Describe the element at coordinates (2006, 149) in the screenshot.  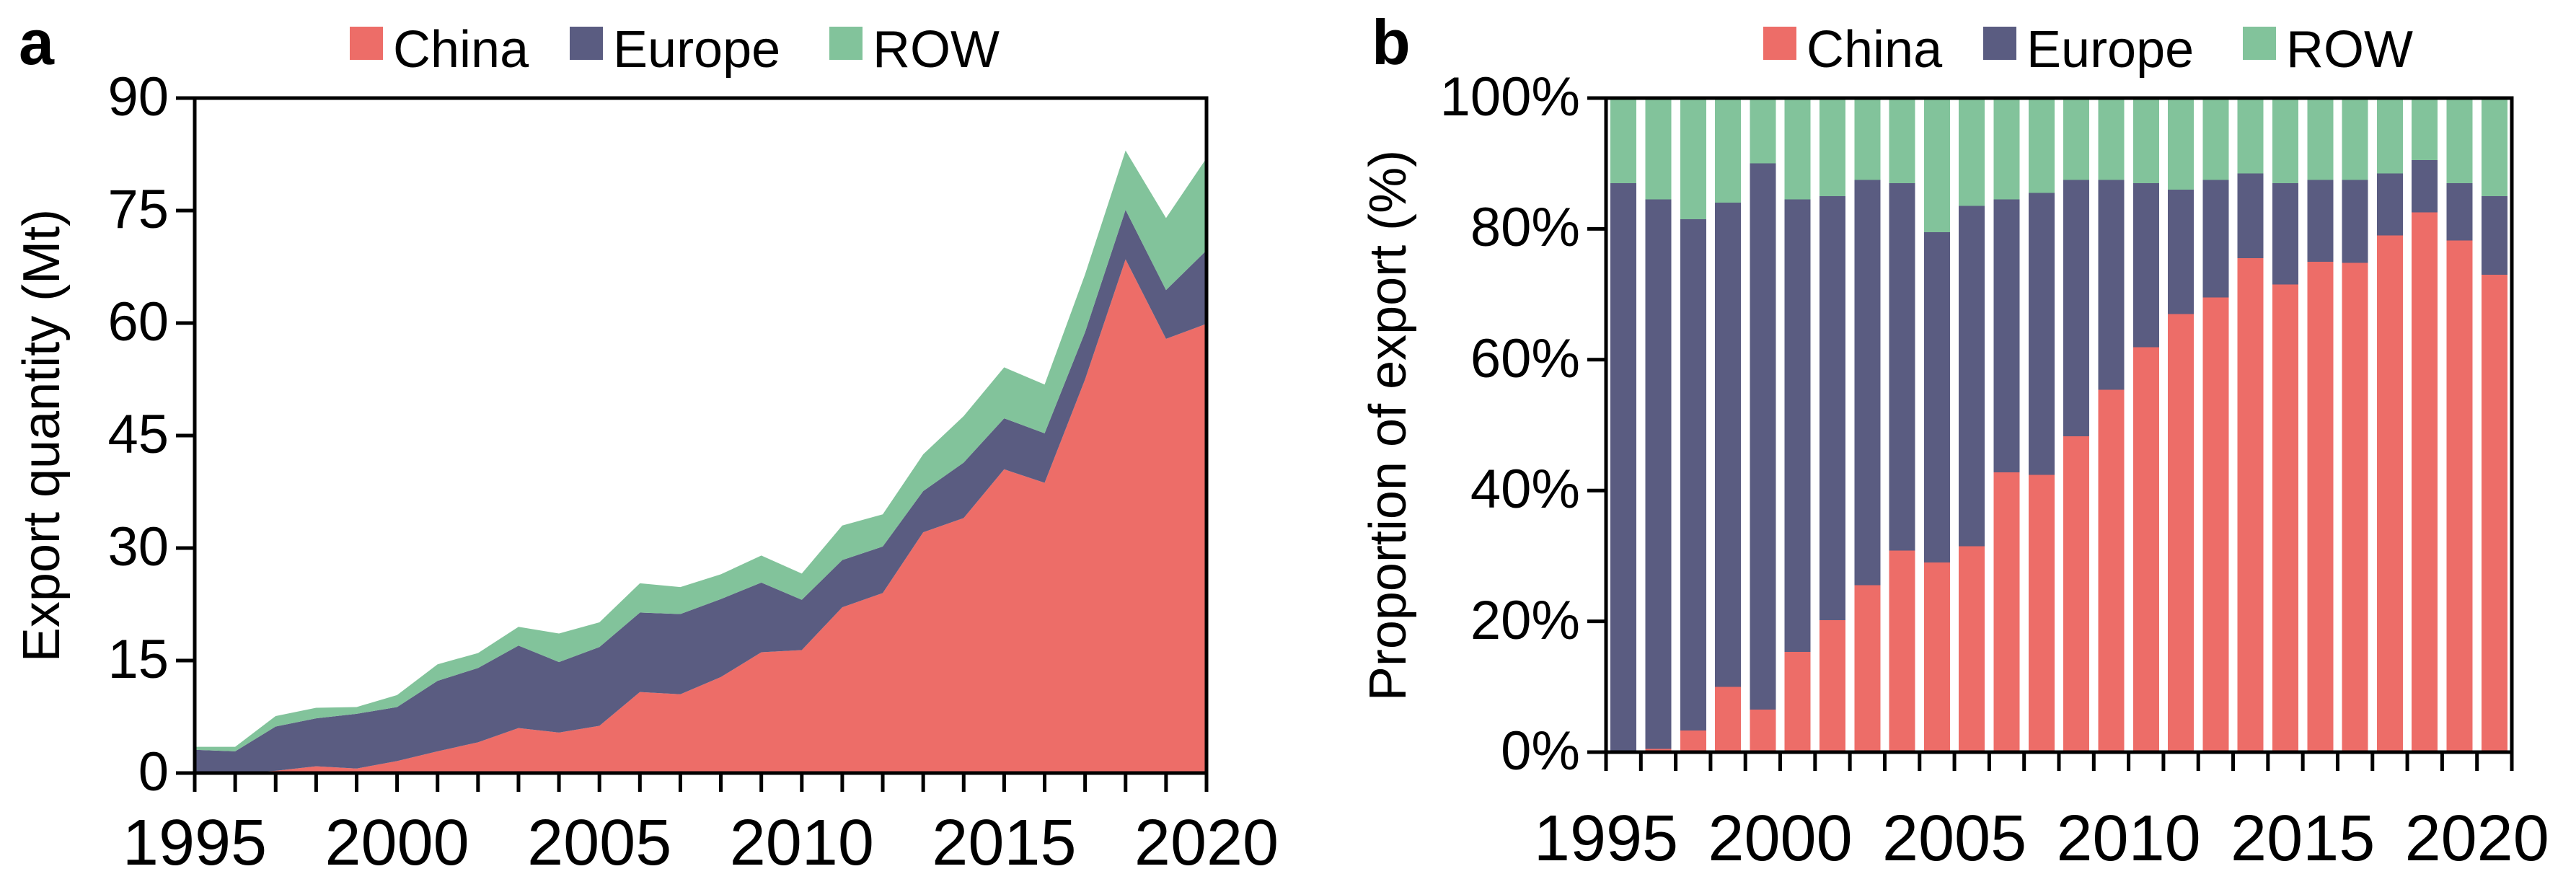
I see `bar-segment-row-2006` at that location.